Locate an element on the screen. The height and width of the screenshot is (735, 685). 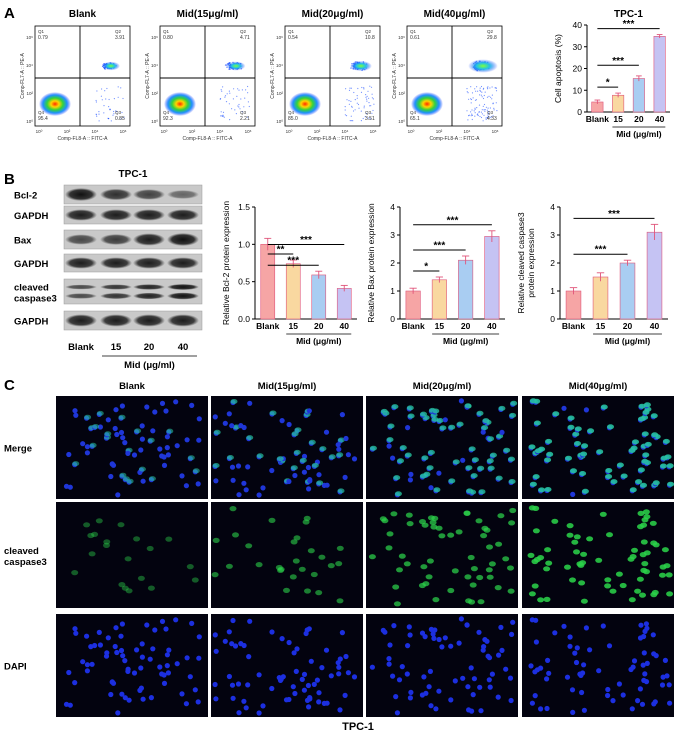
lane-label: Blank is located at coordinates (81, 347).